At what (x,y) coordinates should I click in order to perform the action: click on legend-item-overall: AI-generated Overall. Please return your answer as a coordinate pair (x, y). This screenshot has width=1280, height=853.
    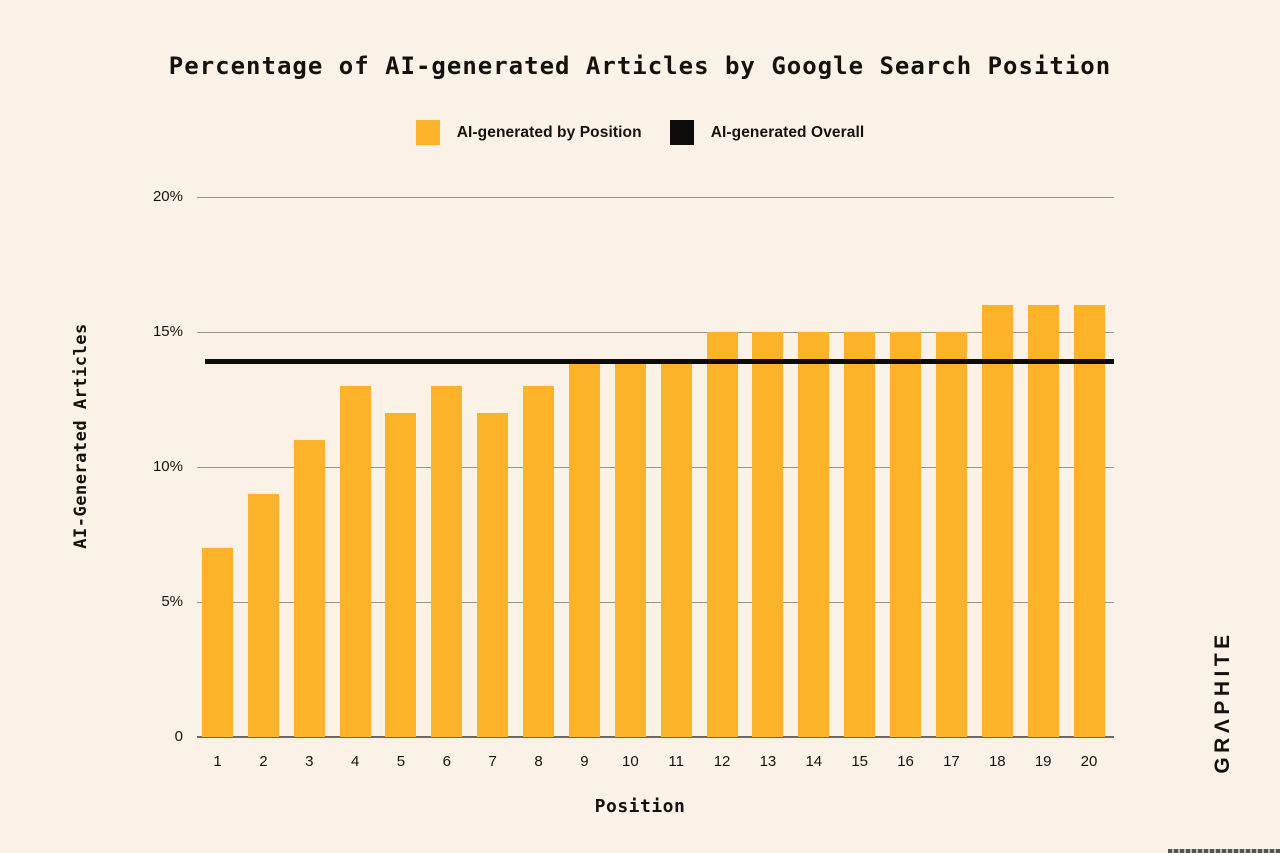
    Looking at the image, I should click on (767, 132).